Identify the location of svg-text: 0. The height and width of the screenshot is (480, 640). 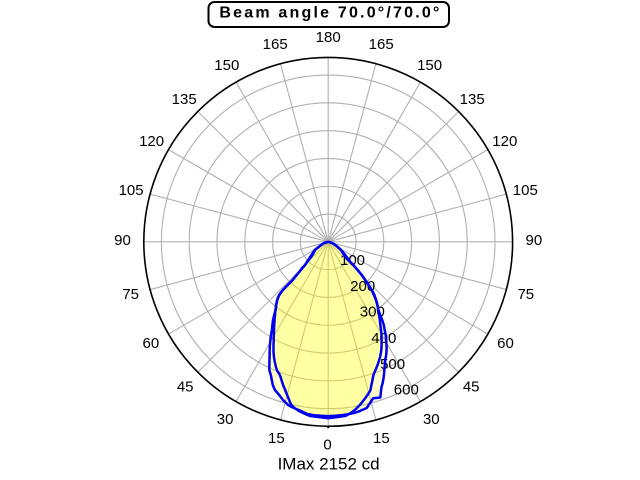
(327, 445).